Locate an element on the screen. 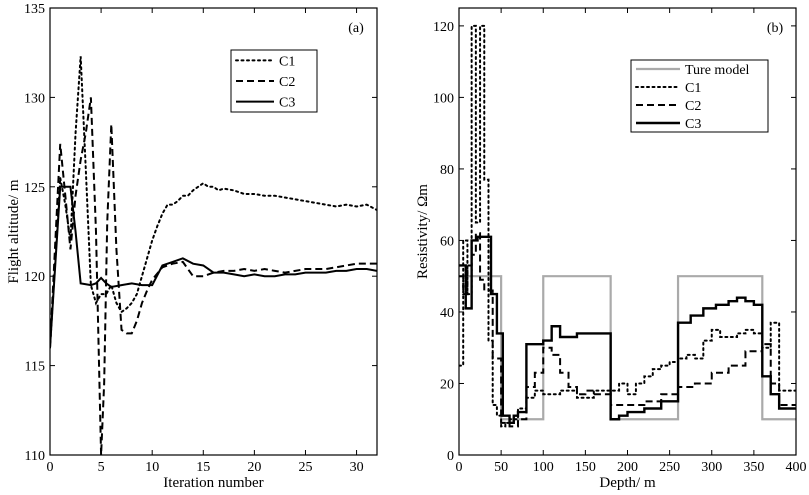 This screenshot has height=495, width=809. y-tick-label: 135 is located at coordinates (34, 9).